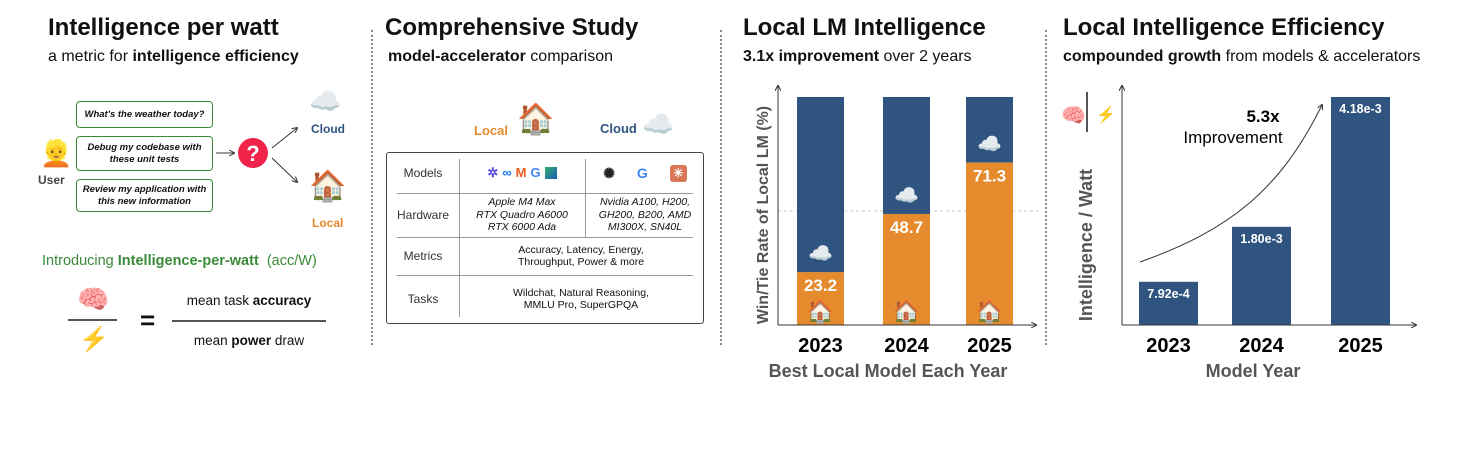 Image resolution: width=1480 pixels, height=474 pixels. Describe the element at coordinates (1360, 109) in the screenshot. I see `data-label: 4.18e-3` at that location.